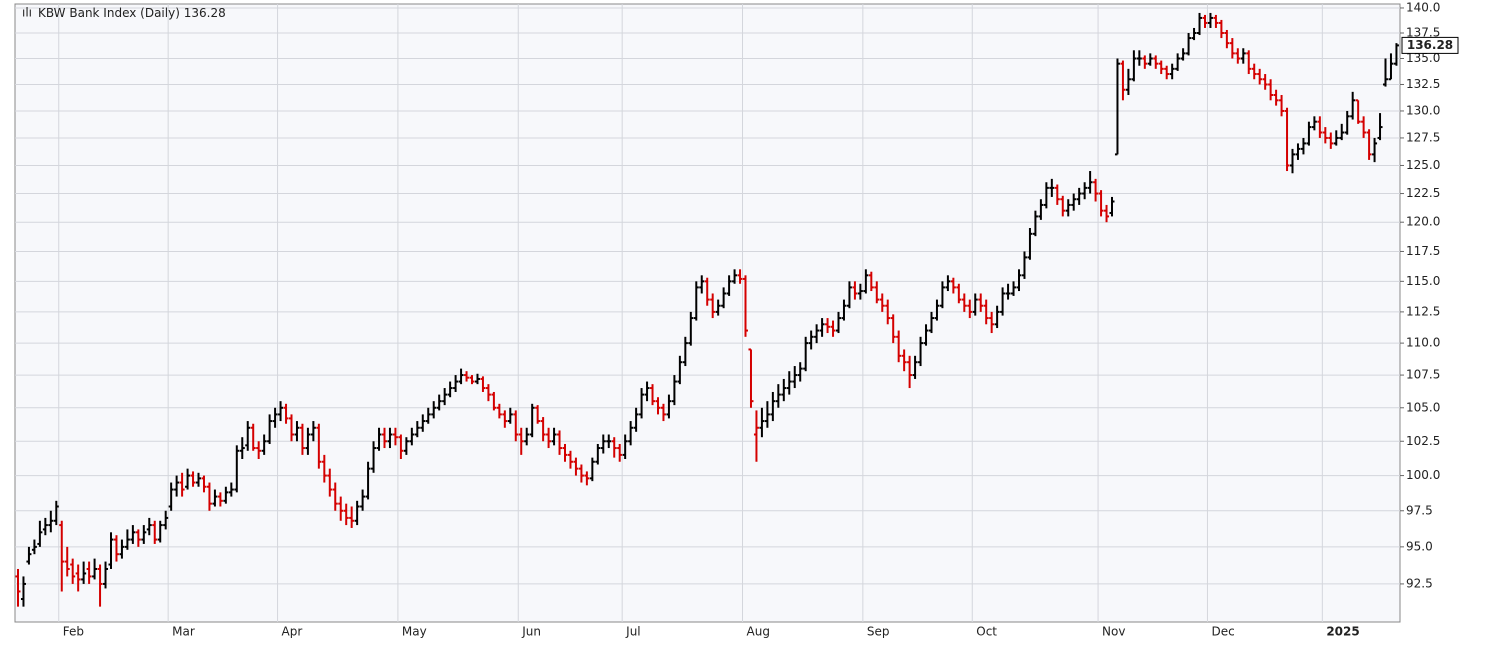  Describe the element at coordinates (1423, 222) in the screenshot. I see `y-tick-label: 120.0` at that location.